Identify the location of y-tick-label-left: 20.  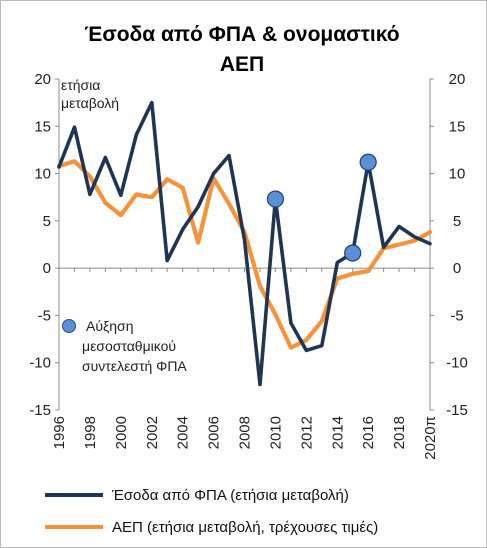
(42, 79).